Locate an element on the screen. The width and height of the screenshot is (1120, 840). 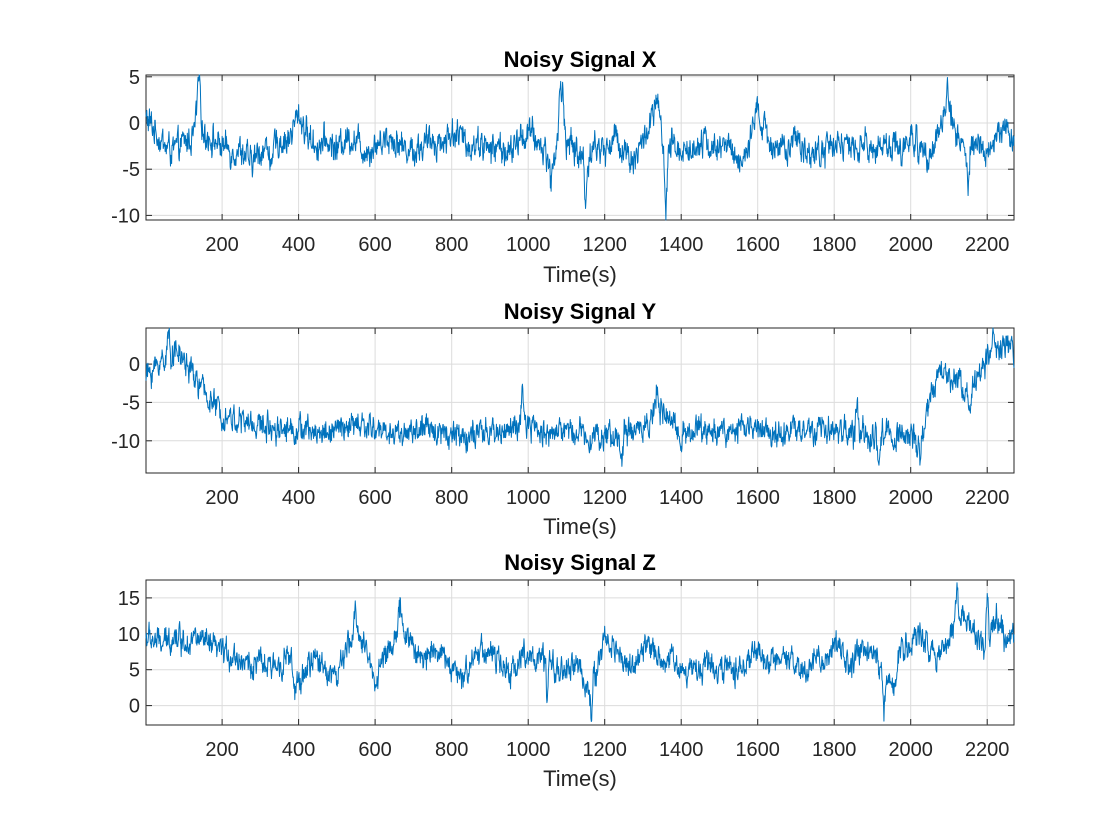
plot-area is located at coordinates (580, 400).